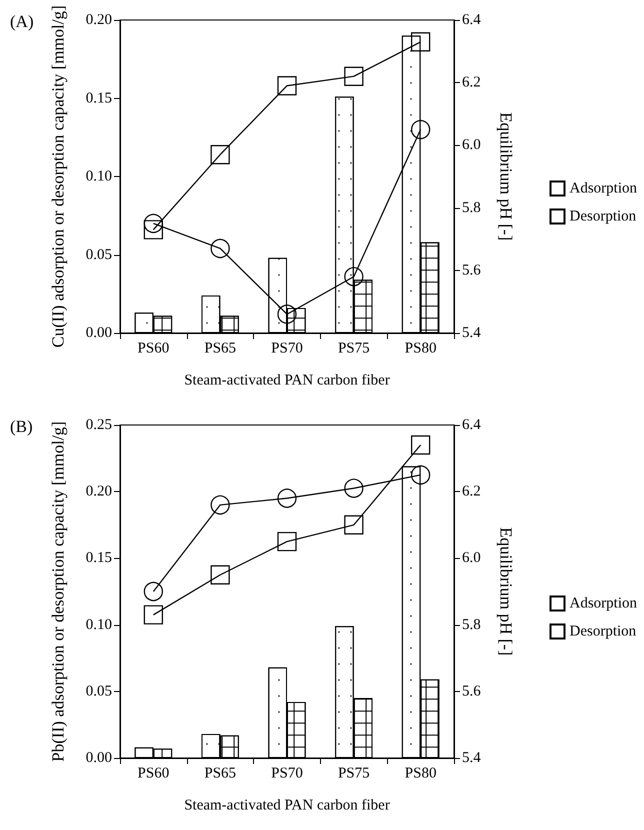  Describe the element at coordinates (99, 425) in the screenshot. I see `y-tick-label: 0.25` at that location.